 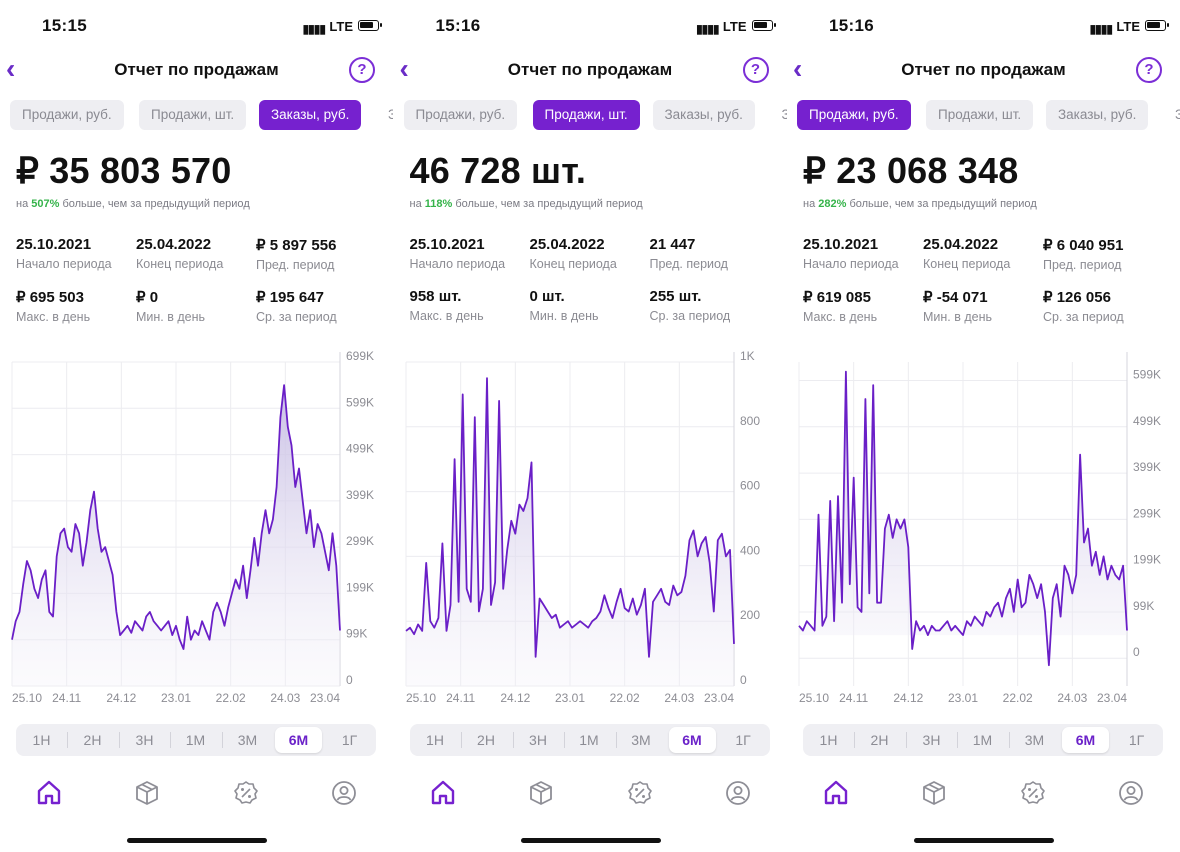 What do you see at coordinates (356, 634) in the screenshot?
I see `y-tick-label: 99K` at bounding box center [356, 634].